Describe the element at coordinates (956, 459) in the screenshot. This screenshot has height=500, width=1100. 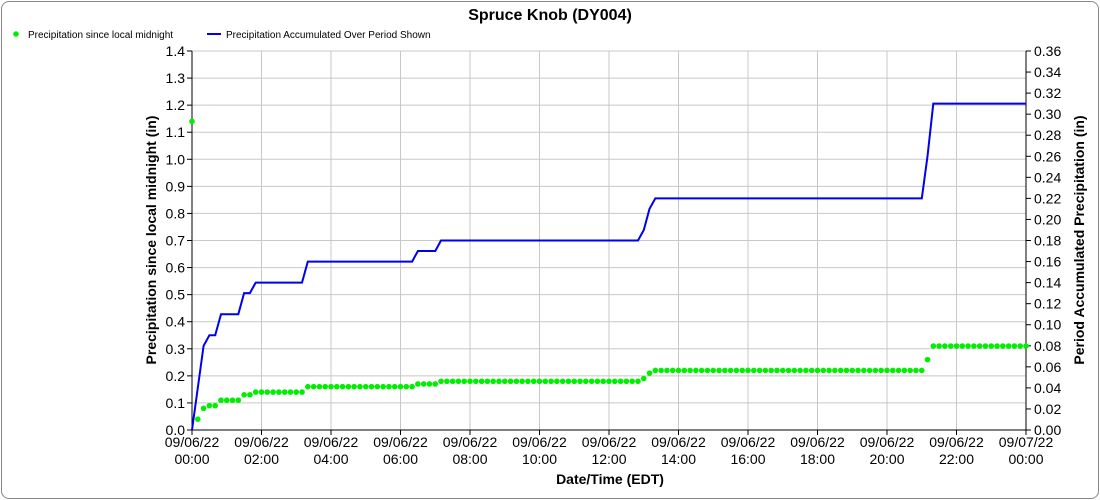
I see `x-tick-time: 22:00` at that location.